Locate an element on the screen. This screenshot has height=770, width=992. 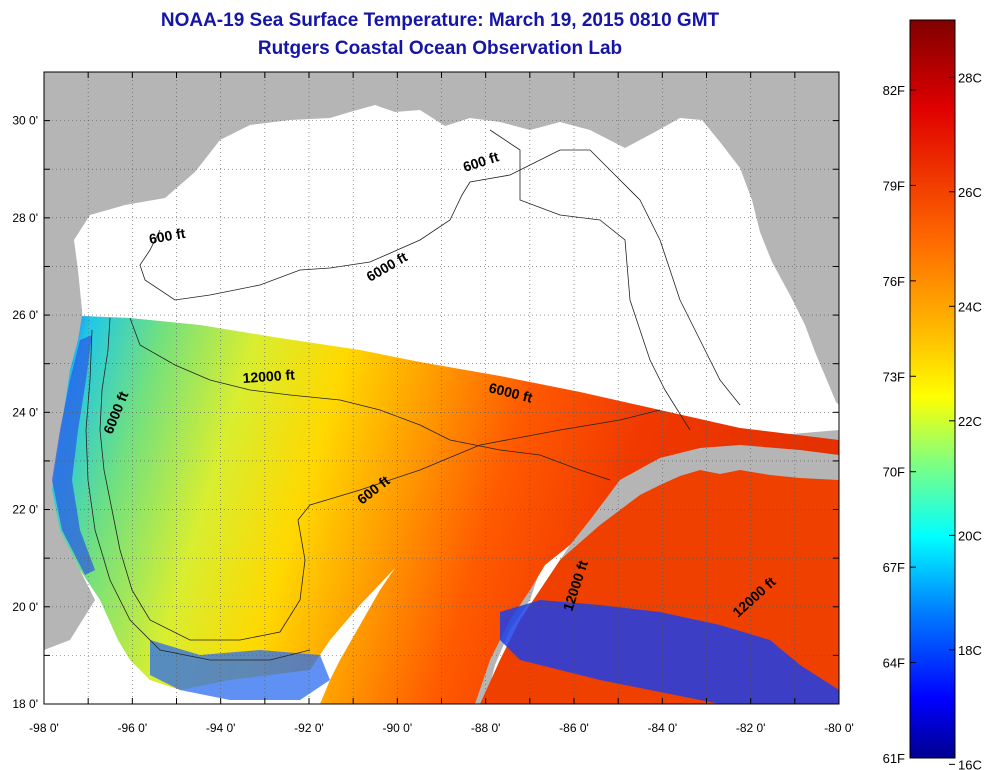
colorbar-c-label: 22C is located at coordinates (970, 421).